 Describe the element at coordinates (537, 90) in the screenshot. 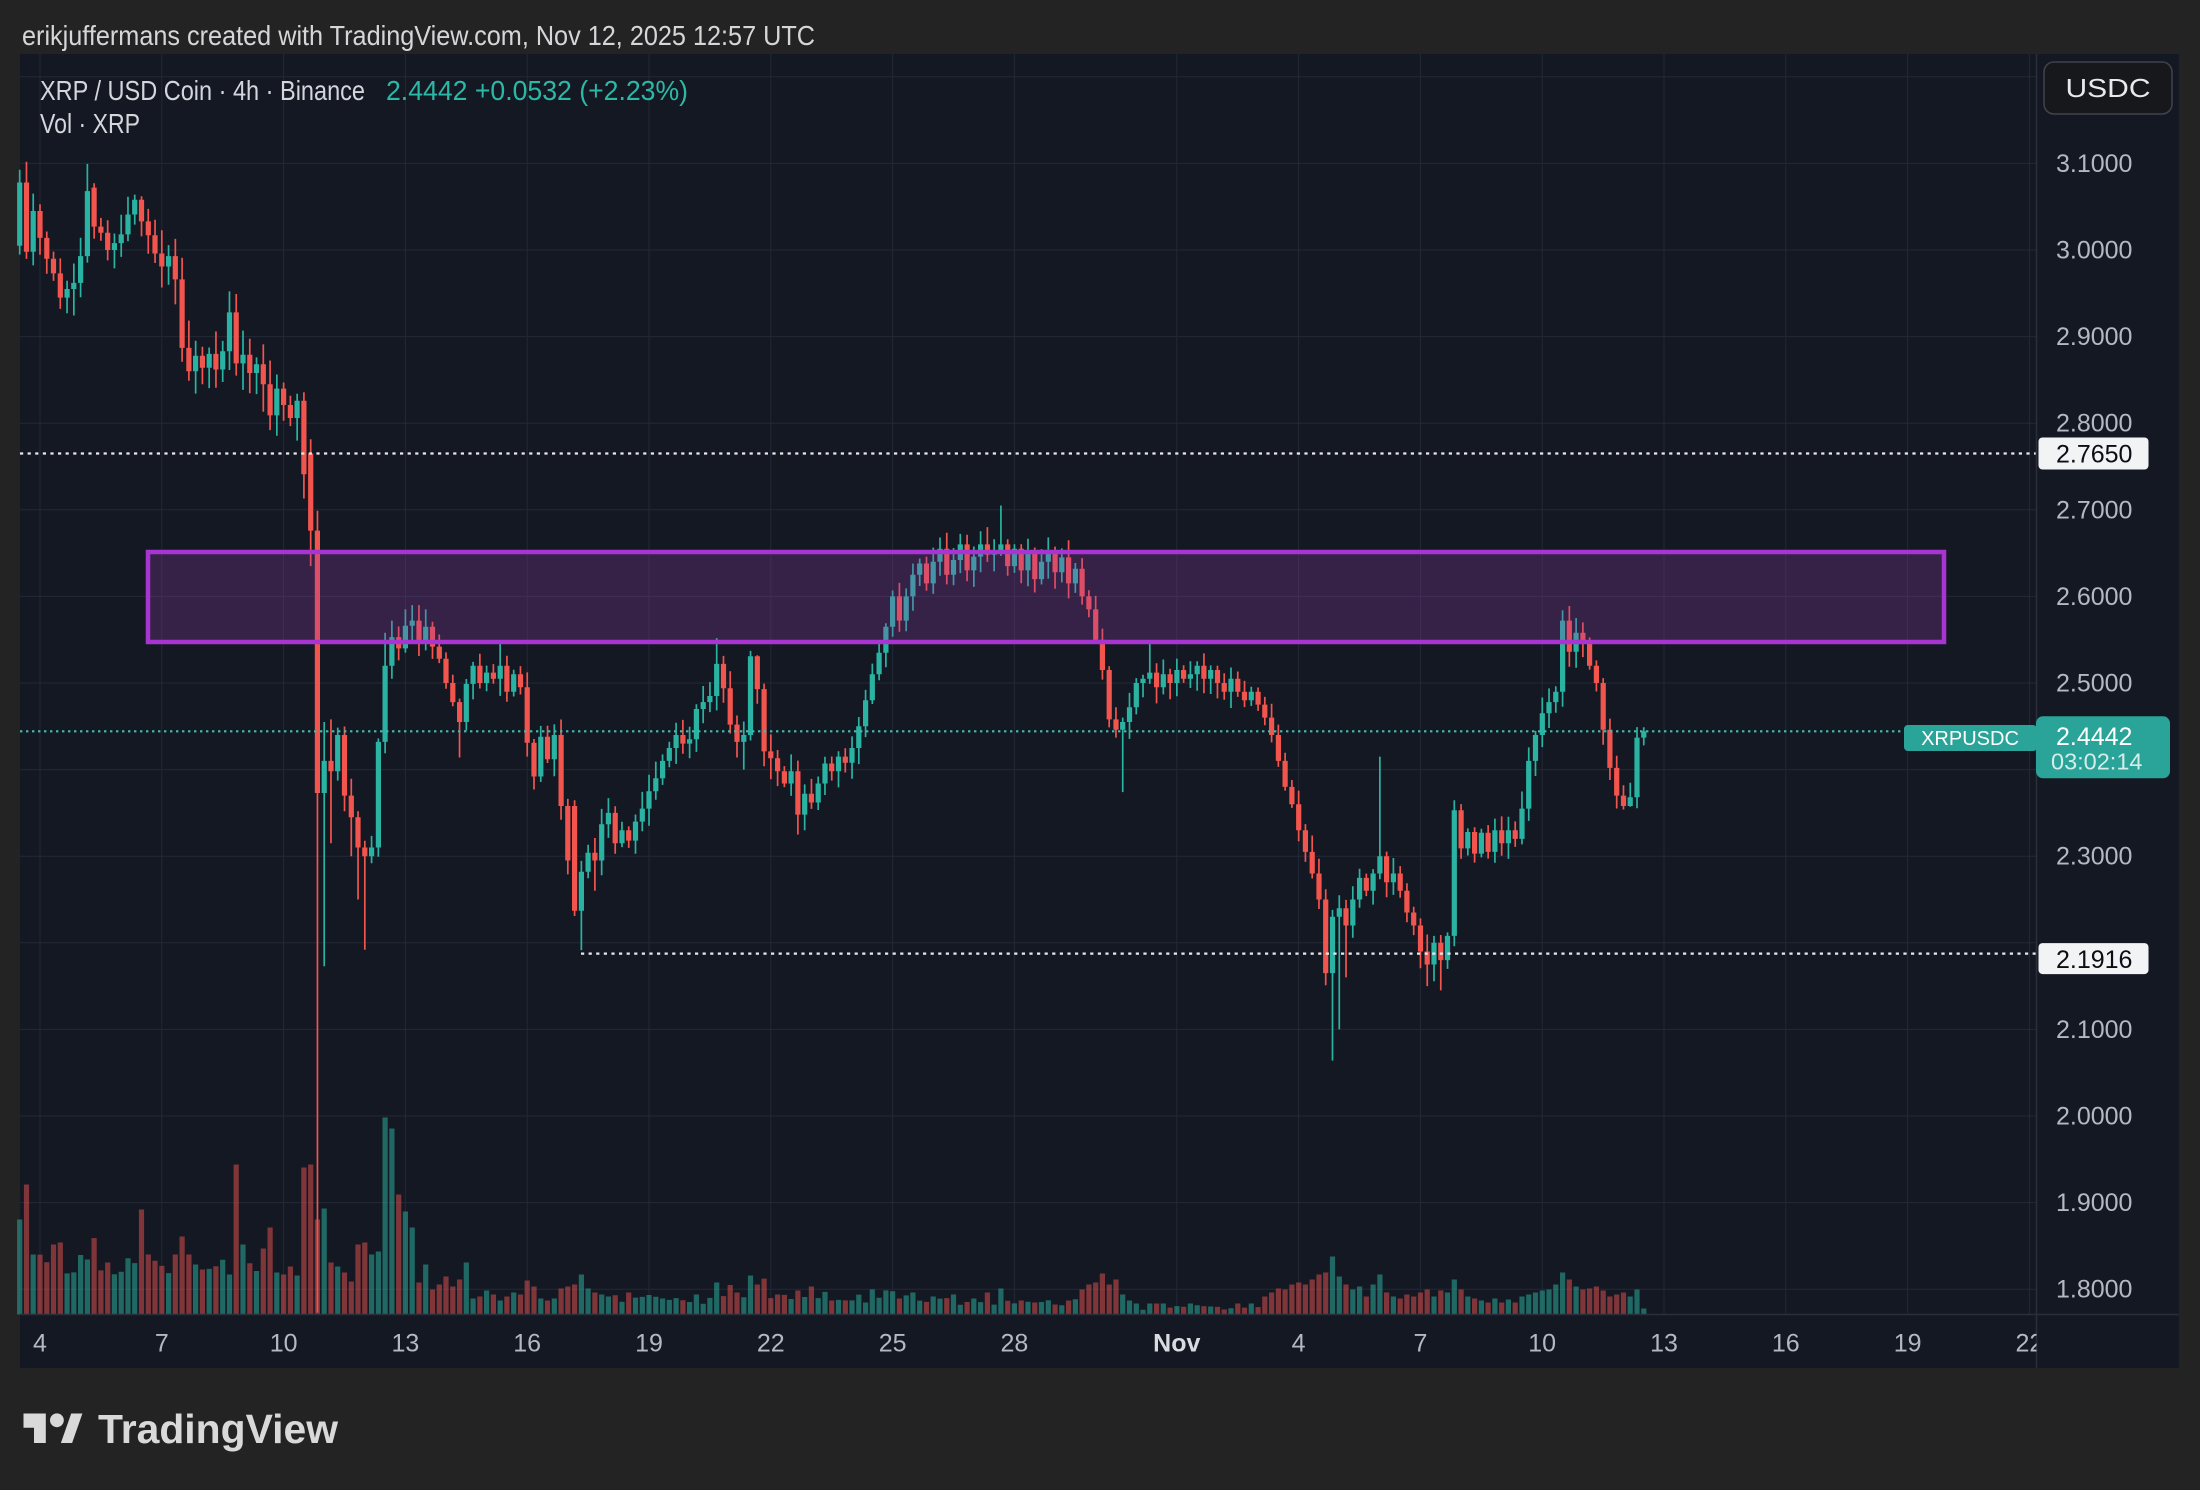

I see `svg-text: 2.4442 +0.0532 (+2.23%)` at that location.